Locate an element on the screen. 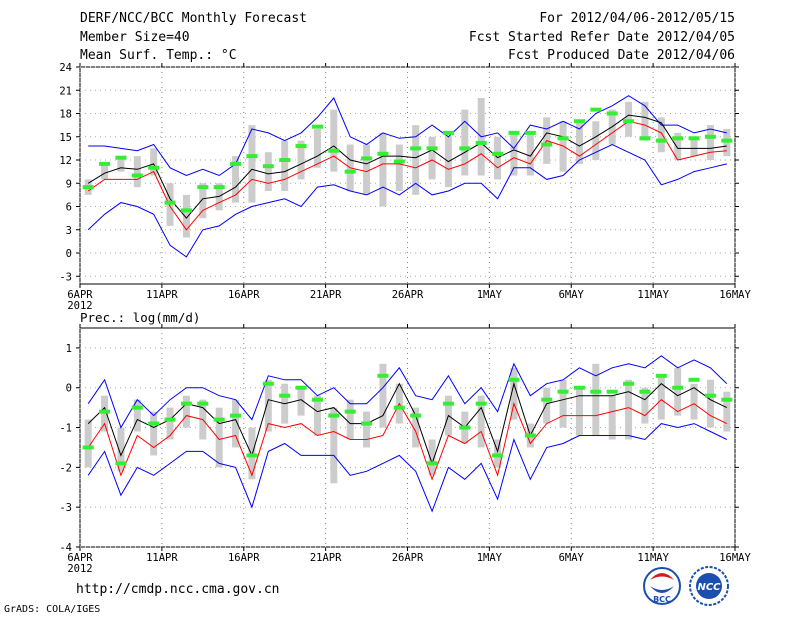  ncc-logo-text: NCC is located at coordinates (709, 587).